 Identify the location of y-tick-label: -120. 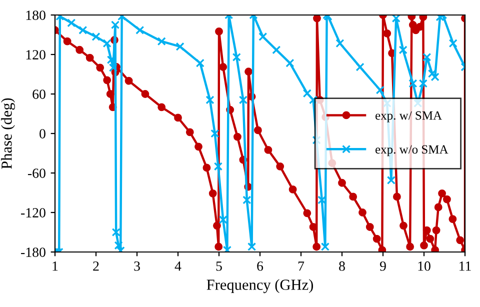
(33, 213).